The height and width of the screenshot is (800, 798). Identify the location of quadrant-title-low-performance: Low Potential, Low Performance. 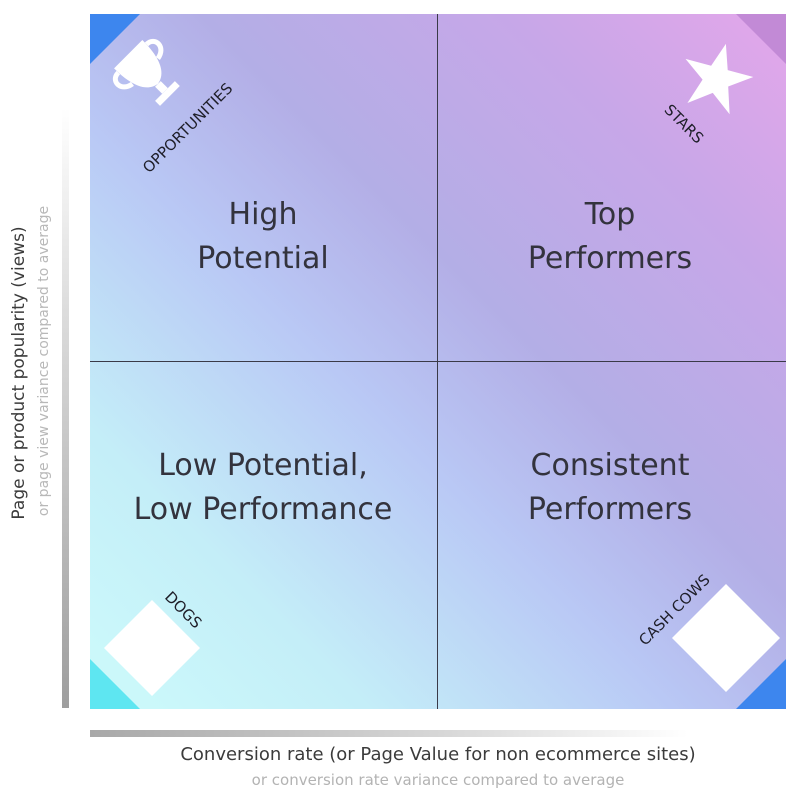
(263, 487).